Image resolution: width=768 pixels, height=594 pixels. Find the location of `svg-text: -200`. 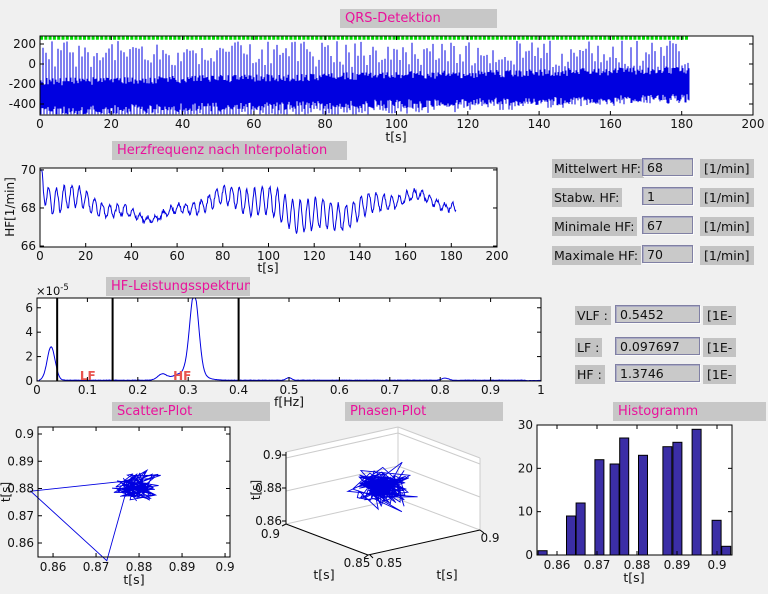

svg-text: -200 is located at coordinates (22, 84).